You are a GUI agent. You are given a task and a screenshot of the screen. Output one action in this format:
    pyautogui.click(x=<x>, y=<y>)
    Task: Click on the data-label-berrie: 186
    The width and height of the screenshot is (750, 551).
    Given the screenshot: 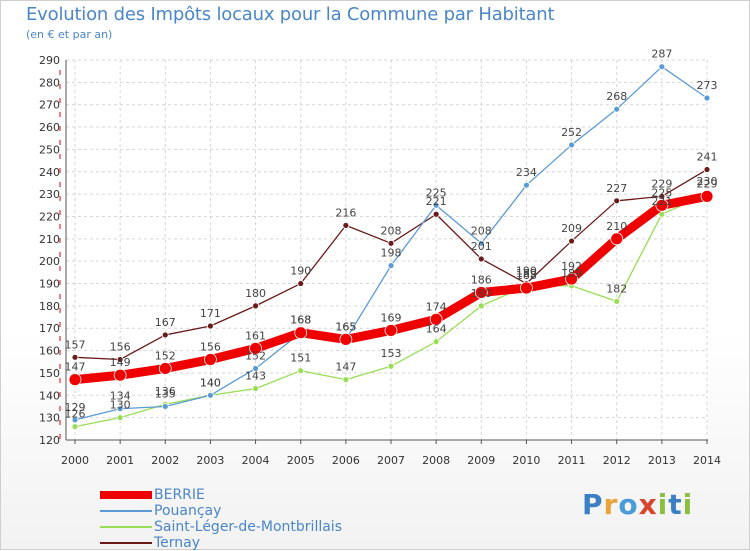 What is the action you would take?
    pyautogui.click(x=481, y=279)
    